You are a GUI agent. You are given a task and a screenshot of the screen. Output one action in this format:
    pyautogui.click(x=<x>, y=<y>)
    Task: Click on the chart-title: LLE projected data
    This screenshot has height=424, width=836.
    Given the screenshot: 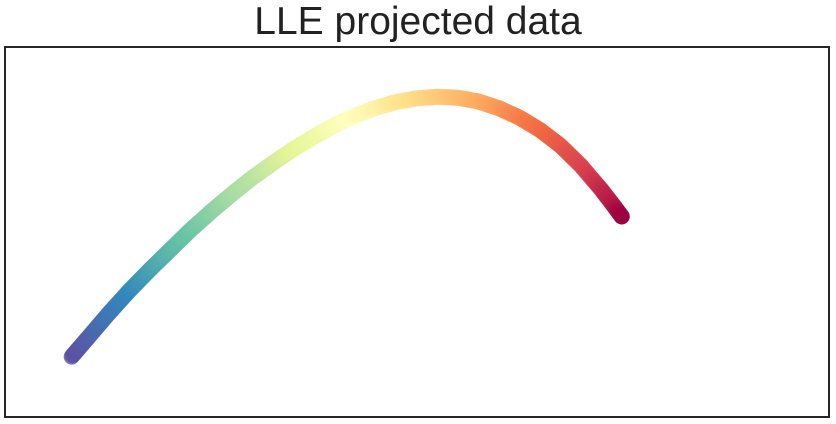 What is the action you would take?
    pyautogui.click(x=418, y=21)
    